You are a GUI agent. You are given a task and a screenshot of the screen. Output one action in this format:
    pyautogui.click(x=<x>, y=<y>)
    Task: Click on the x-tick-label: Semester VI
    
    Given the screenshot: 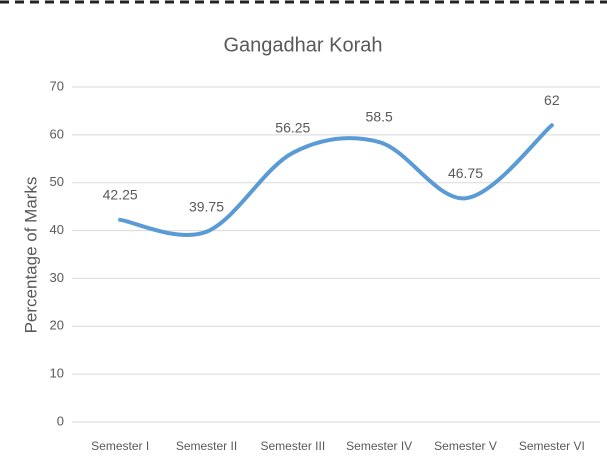 What is the action you would take?
    pyautogui.click(x=552, y=446)
    